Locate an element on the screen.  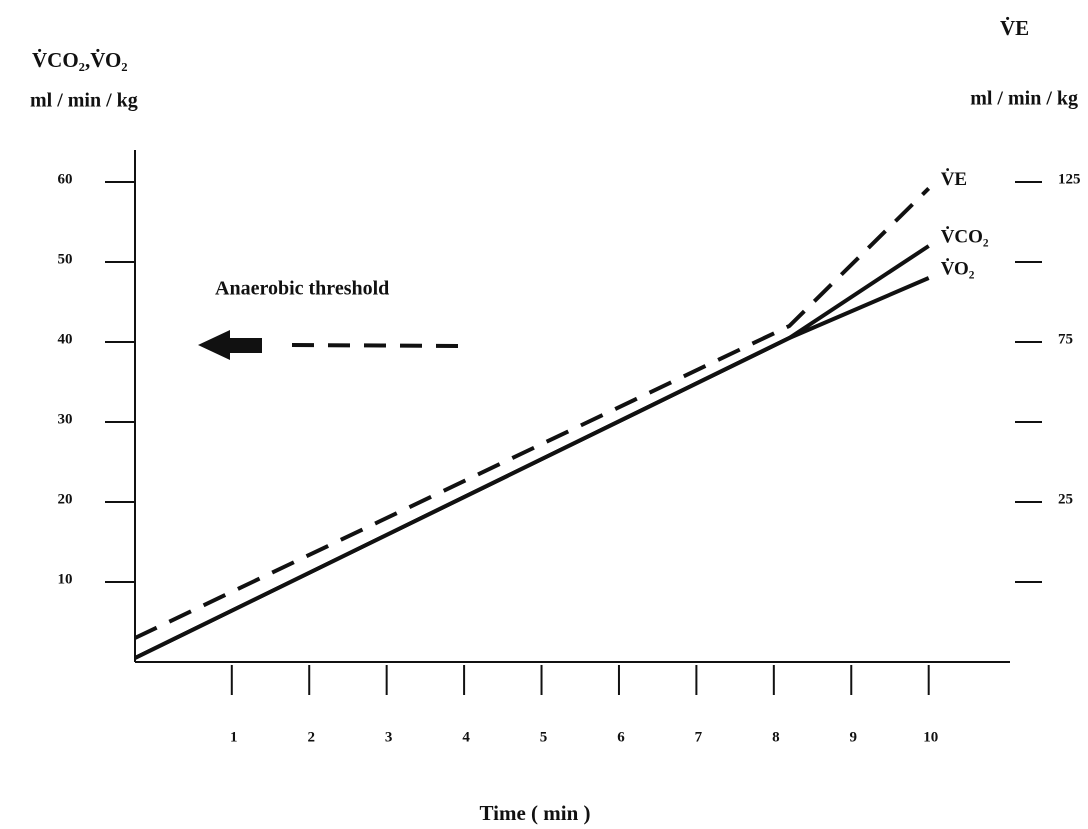
y2-tick-label: 75 is located at coordinates (1065, 339).